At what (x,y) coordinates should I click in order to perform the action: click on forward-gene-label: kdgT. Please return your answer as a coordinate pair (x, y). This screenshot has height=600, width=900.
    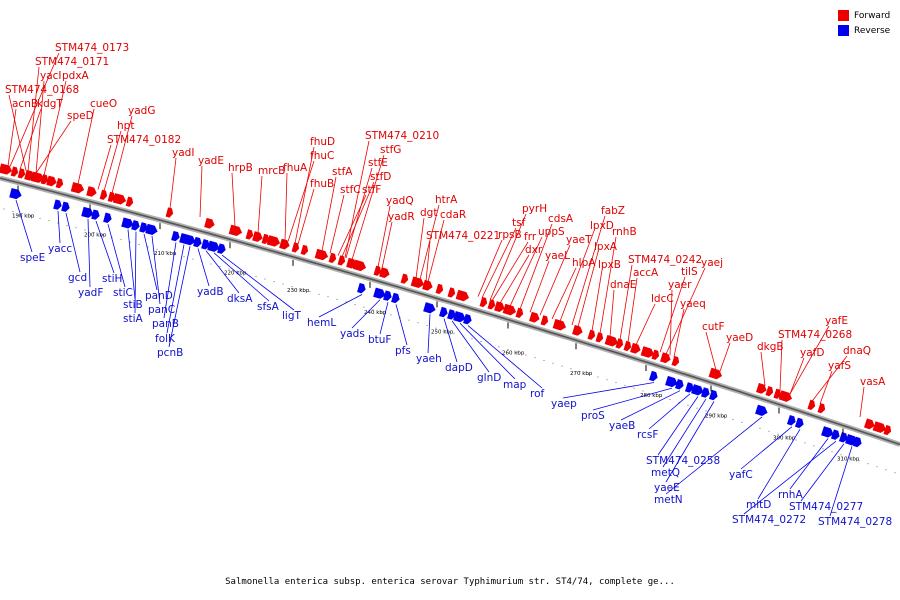
    Looking at the image, I should click on (50, 104).